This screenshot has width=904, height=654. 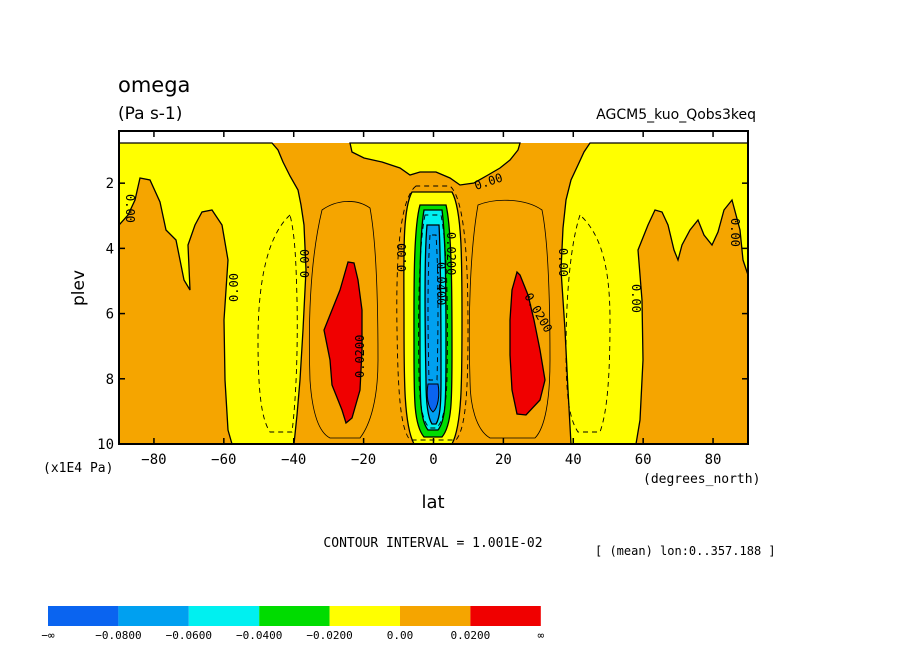 I want to click on y-tick-label: 2, so click(x=110, y=184).